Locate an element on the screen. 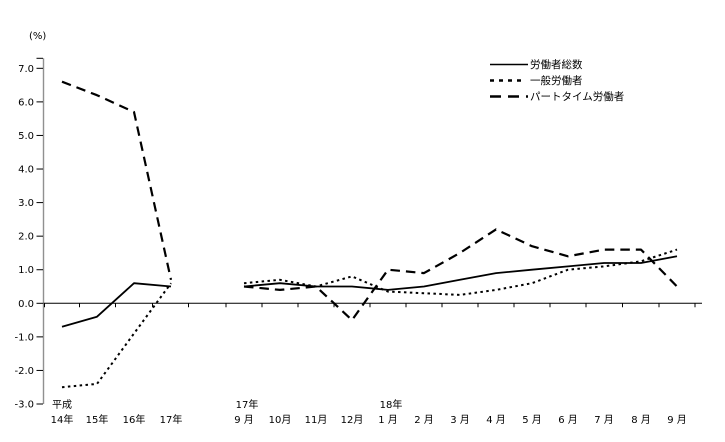  x-tick-label-month: 3 月 is located at coordinates (460, 420).